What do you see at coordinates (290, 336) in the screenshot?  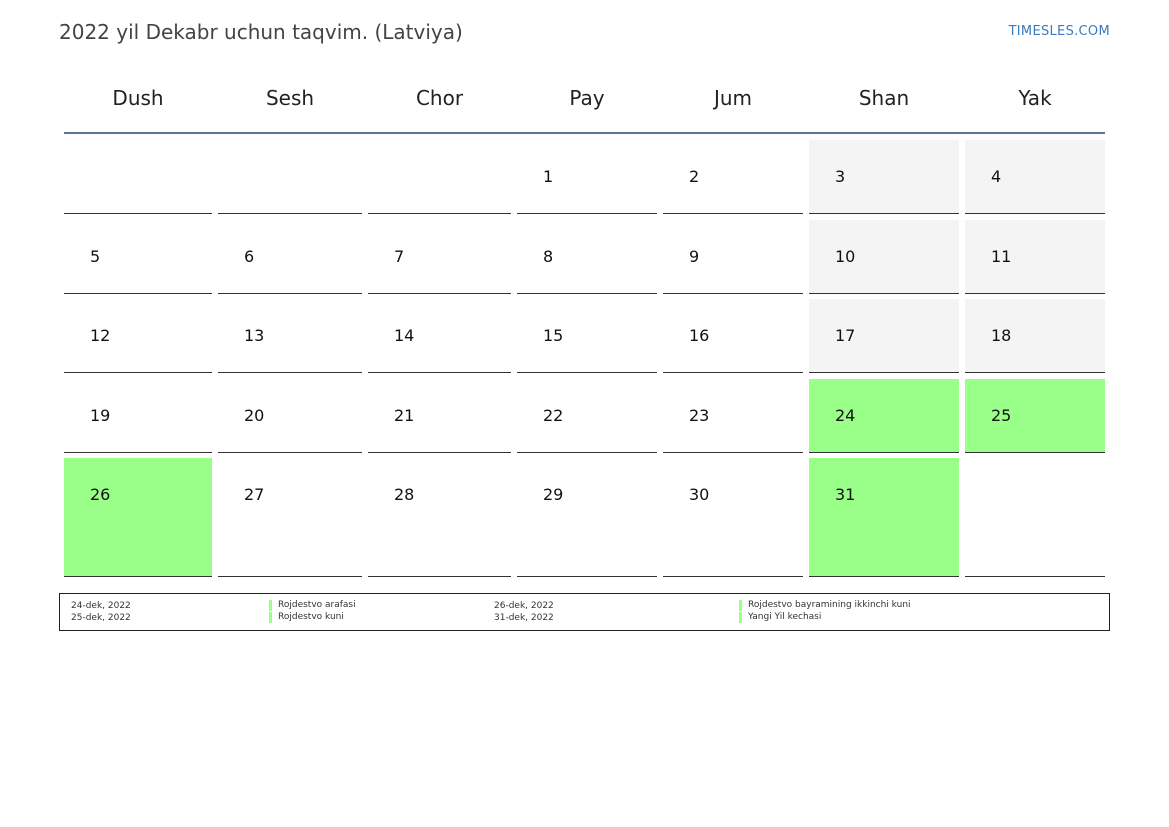 I see `day-cell-13: 13` at bounding box center [290, 336].